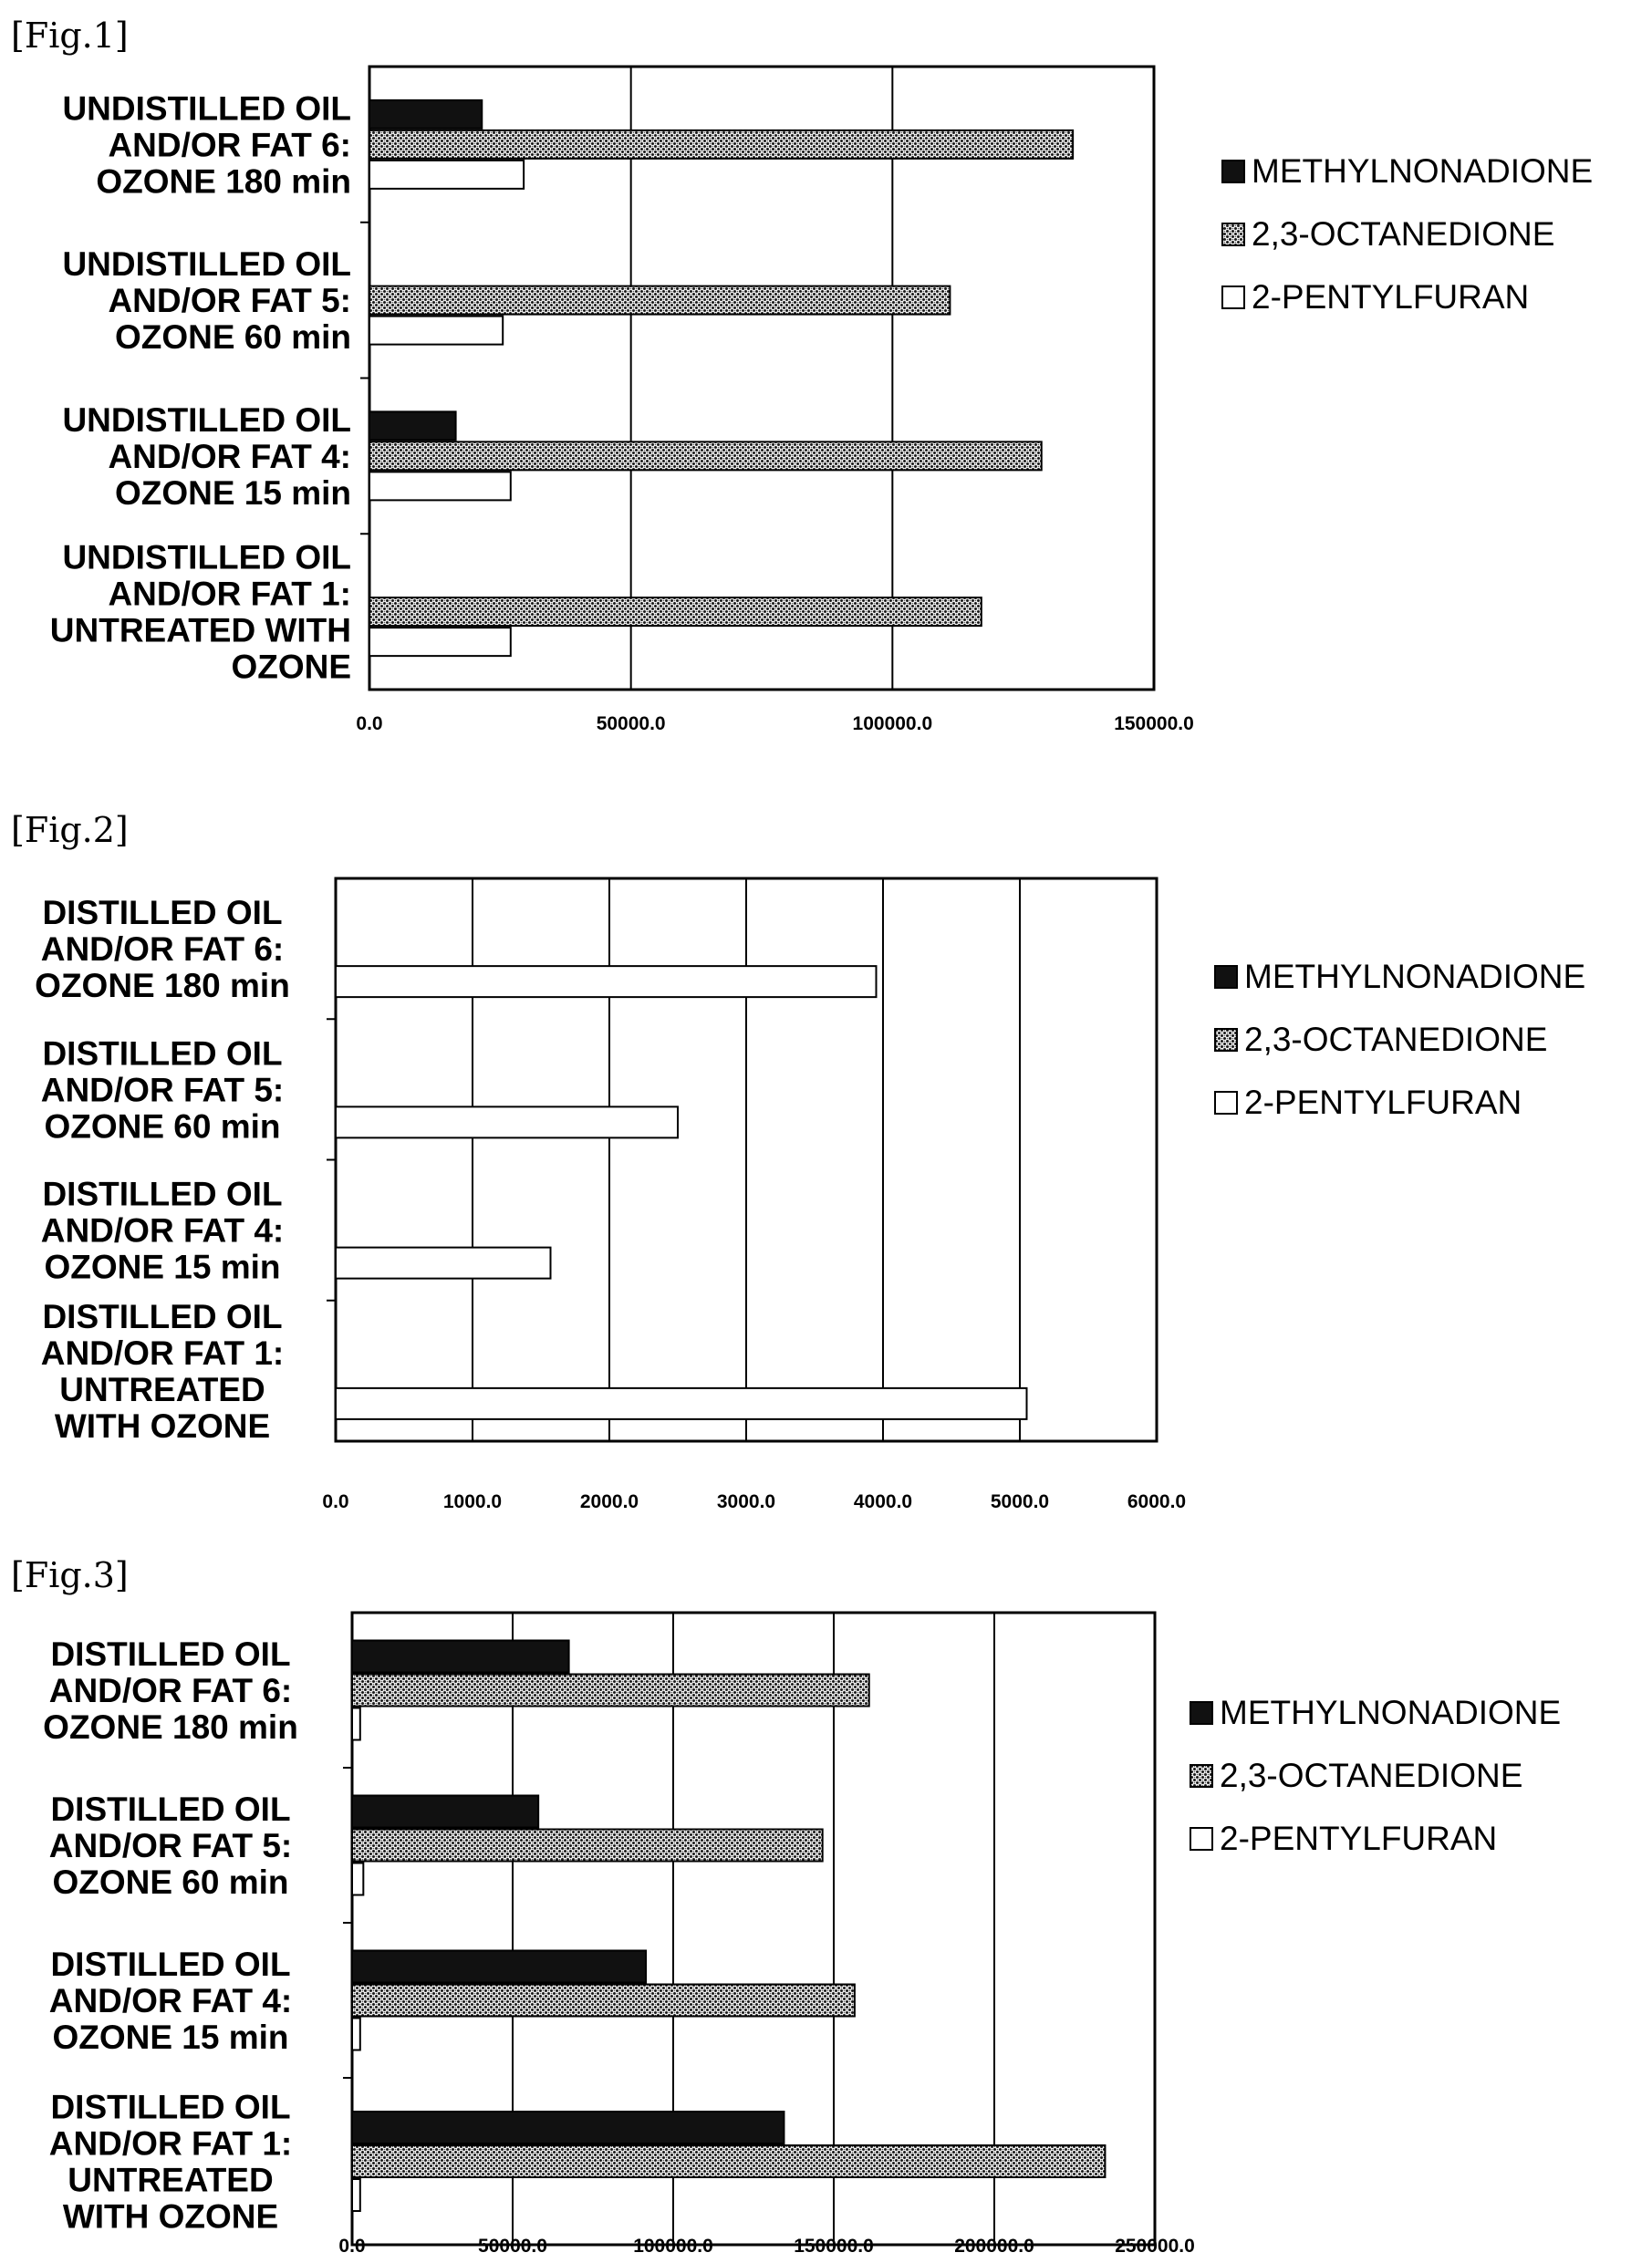 The image size is (1652, 2263). What do you see at coordinates (473, 1501) in the screenshot?
I see `x-tick-label: 1000.0` at bounding box center [473, 1501].